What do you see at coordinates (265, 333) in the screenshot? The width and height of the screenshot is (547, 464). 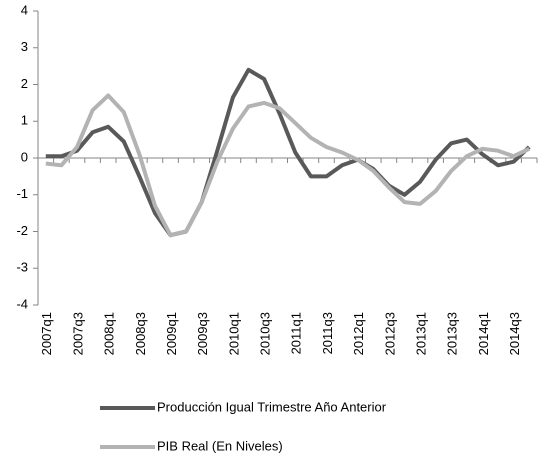 I see `x-tick-label: 2010q3` at bounding box center [265, 333].